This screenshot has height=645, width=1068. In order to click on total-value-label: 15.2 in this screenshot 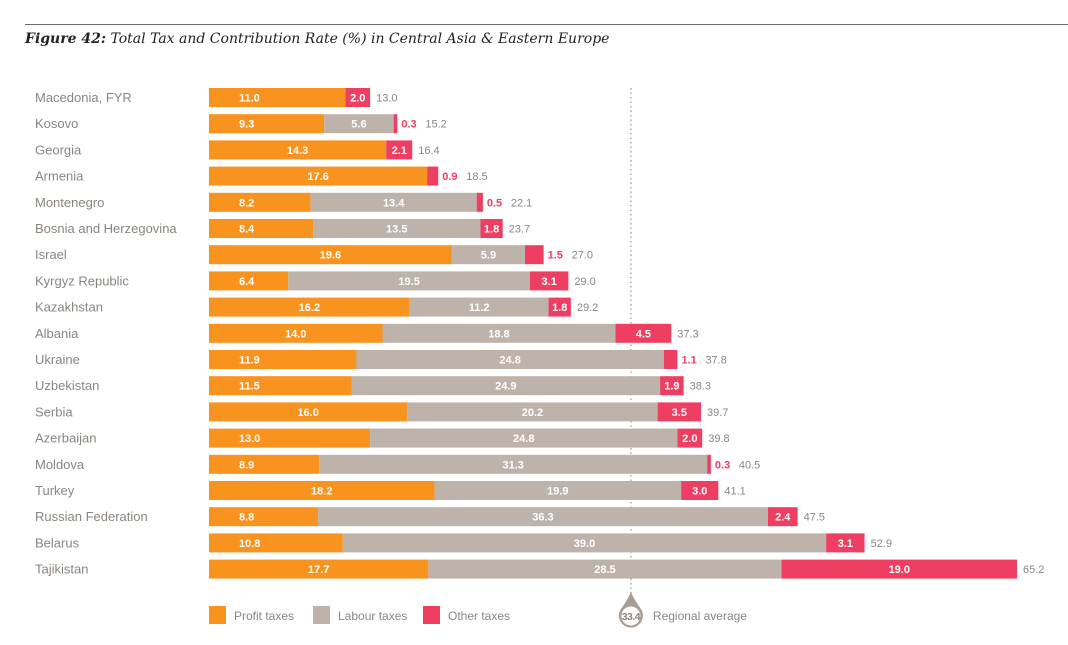, I will do `click(435, 125)`.